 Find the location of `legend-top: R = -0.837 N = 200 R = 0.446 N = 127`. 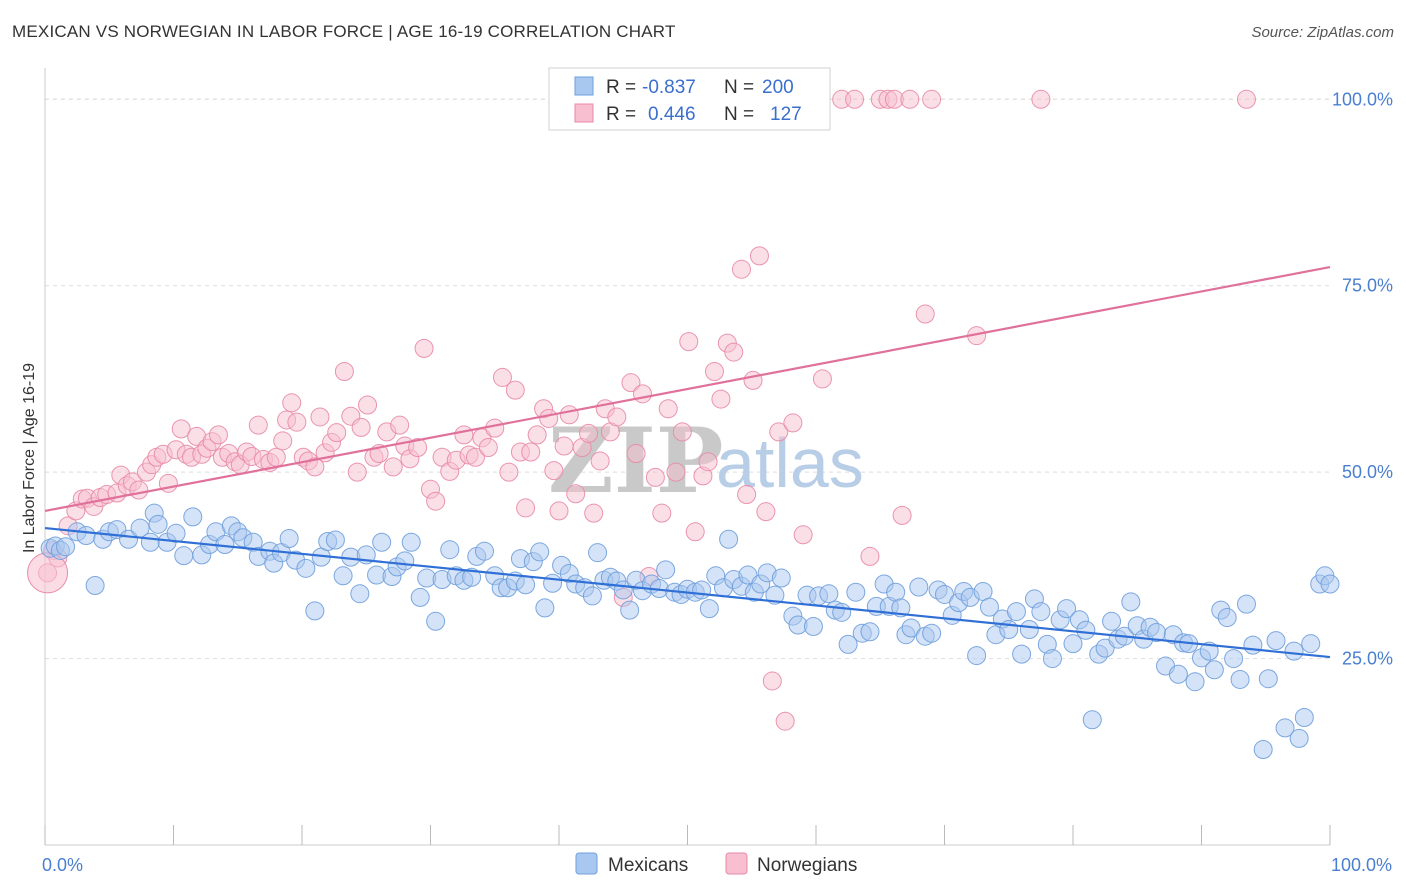

legend-top: R = -0.837 N = 200 R = 0.446 N = 127 is located at coordinates (689, 99).